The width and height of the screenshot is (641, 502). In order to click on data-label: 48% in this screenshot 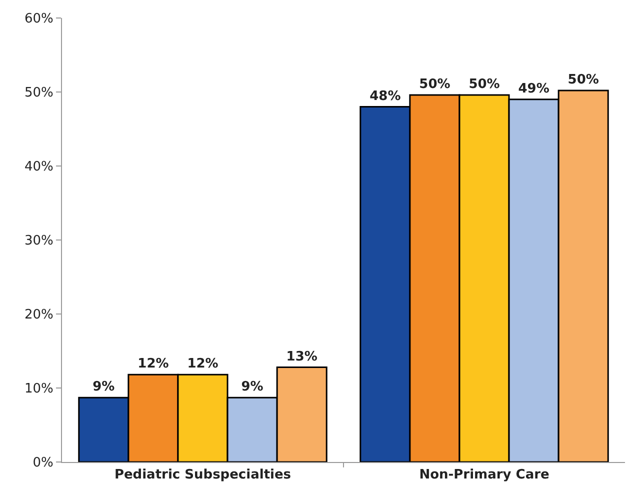, I will do `click(385, 96)`.